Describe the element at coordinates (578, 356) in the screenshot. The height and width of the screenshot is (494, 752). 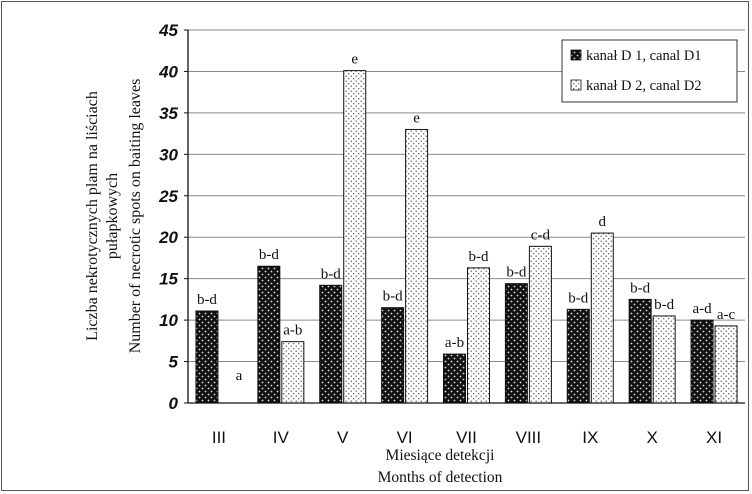
I see `bar-series-1-IX` at that location.